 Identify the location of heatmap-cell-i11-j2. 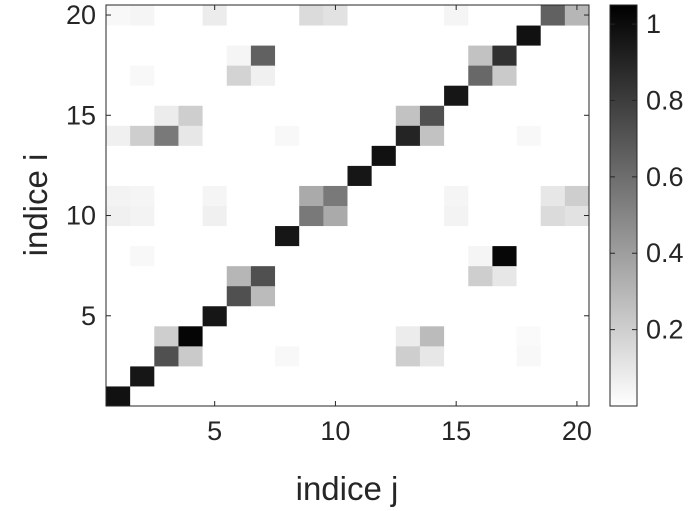
(142, 195).